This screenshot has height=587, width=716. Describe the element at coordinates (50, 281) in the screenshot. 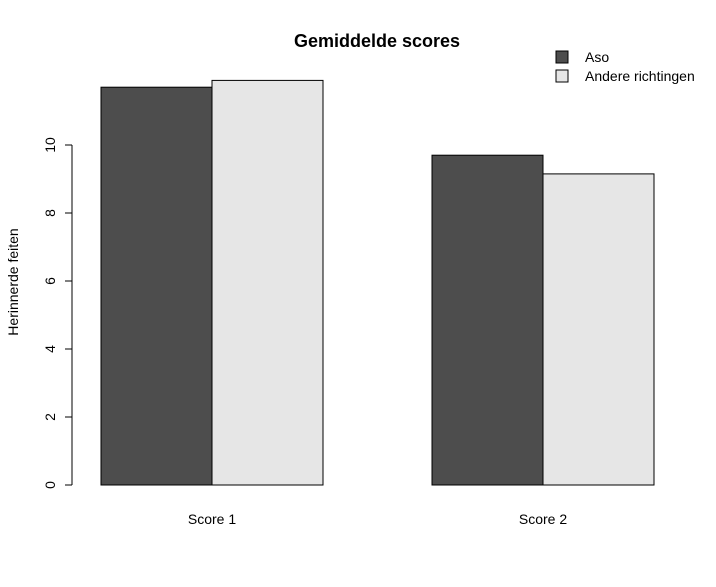

I see `y-tick-label: 6` at that location.